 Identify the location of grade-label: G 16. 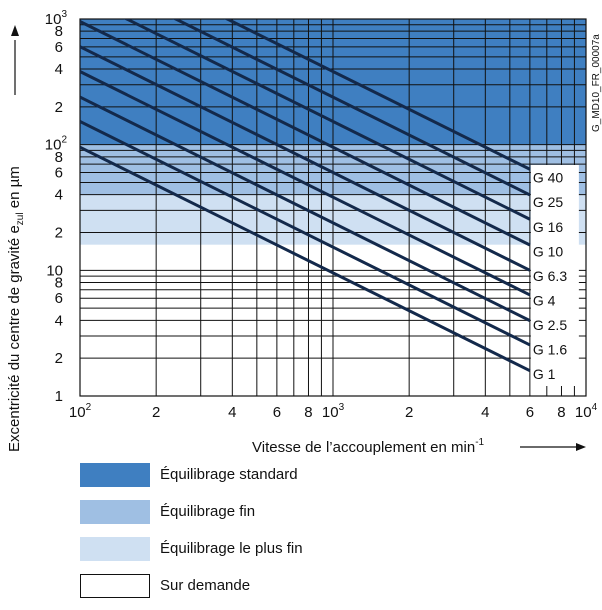
(548, 227).